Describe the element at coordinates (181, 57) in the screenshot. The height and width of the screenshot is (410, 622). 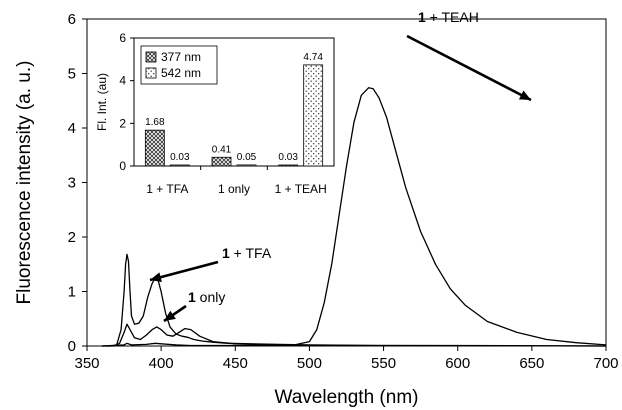
I see `legend-label: 377 nm` at that location.